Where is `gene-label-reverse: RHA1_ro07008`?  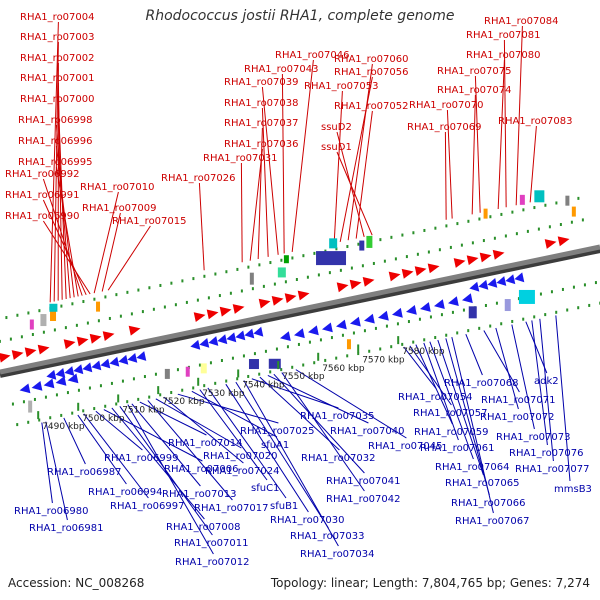
gene-label-reverse: RHA1_ro07008 is located at coordinates (203, 527).